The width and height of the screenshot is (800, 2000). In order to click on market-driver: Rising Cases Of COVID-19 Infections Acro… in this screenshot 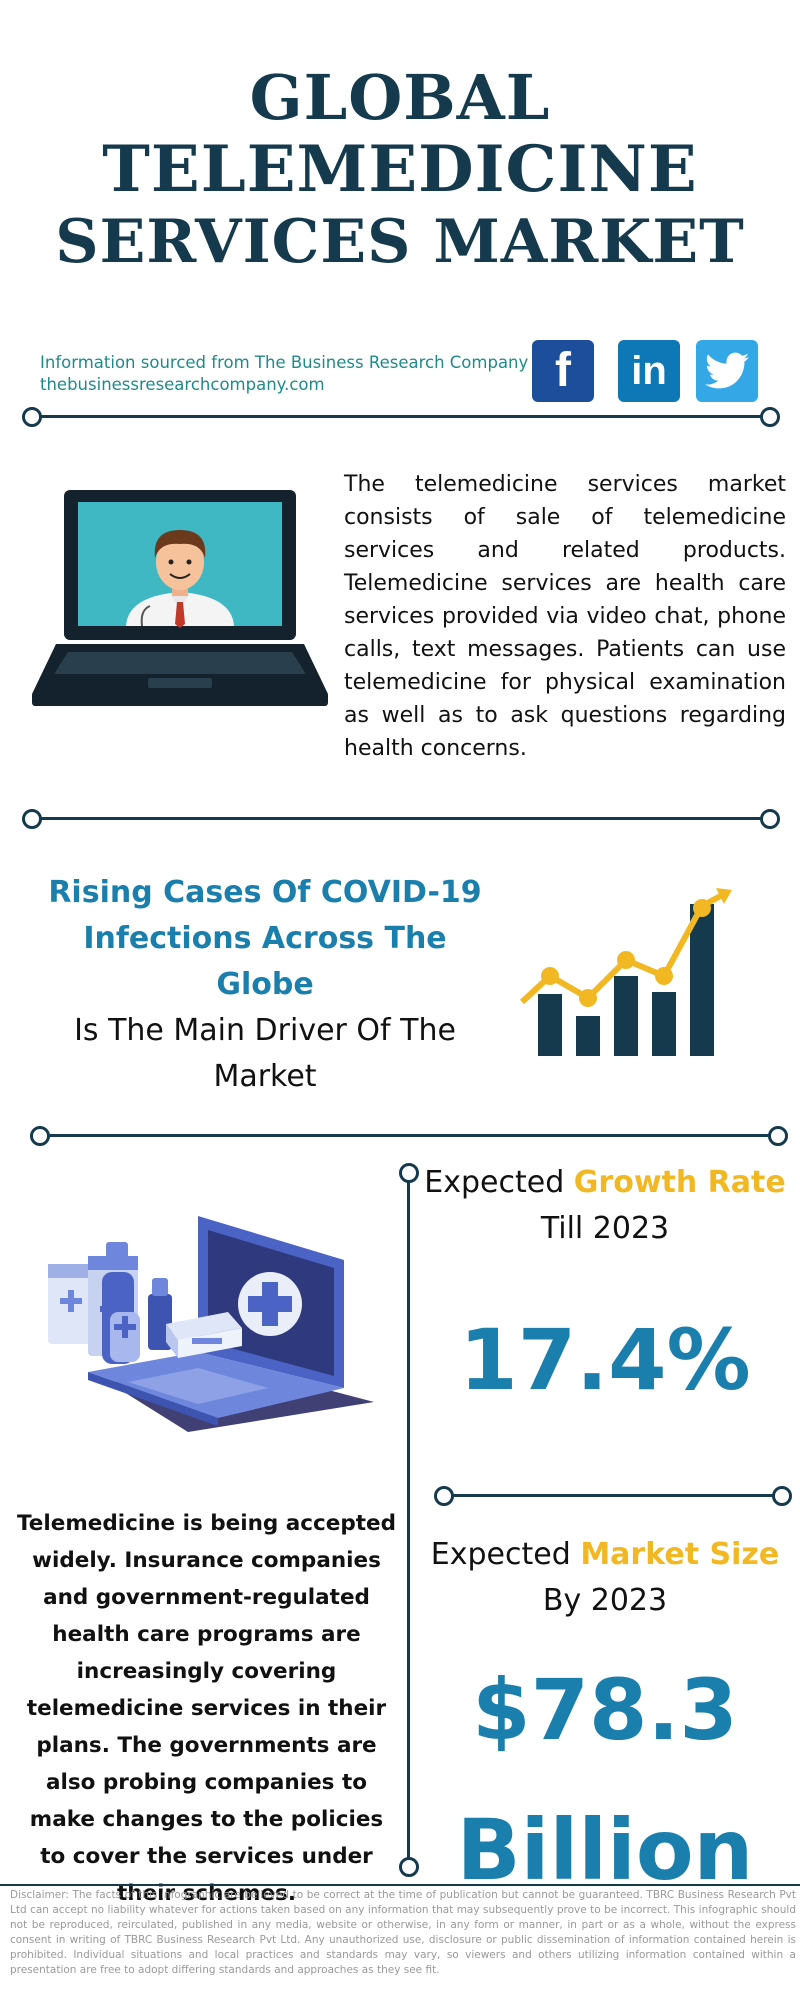, I will do `click(265, 985)`.